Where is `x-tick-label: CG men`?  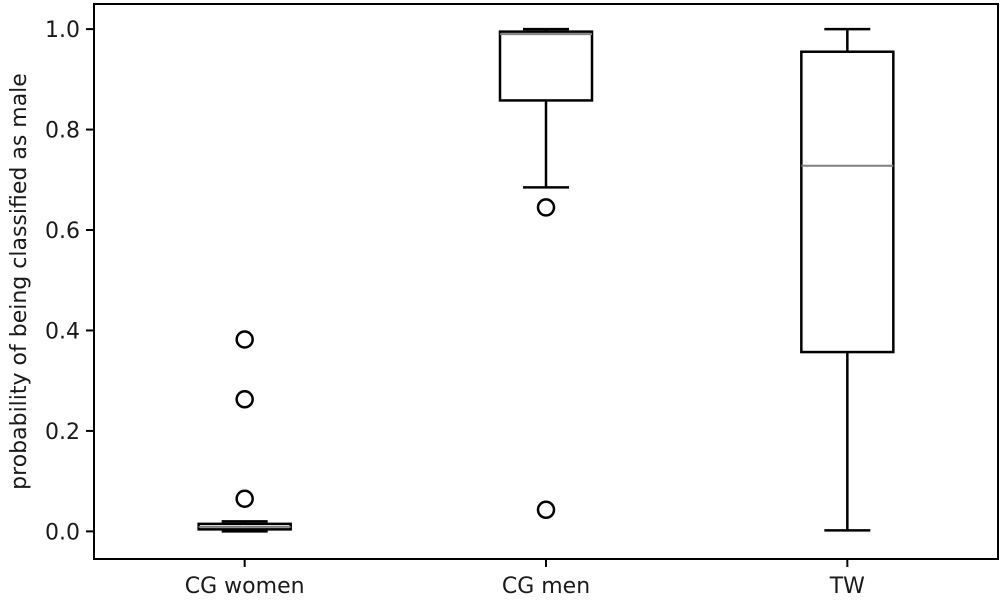 x-tick-label: CG men is located at coordinates (546, 586).